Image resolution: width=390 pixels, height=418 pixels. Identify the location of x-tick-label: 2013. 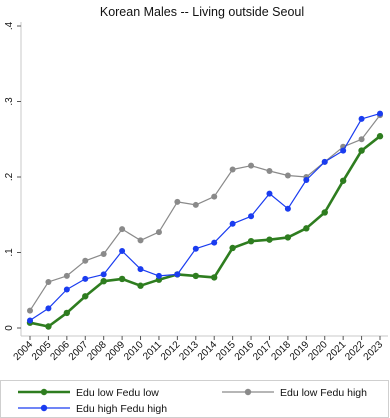
(189, 351).